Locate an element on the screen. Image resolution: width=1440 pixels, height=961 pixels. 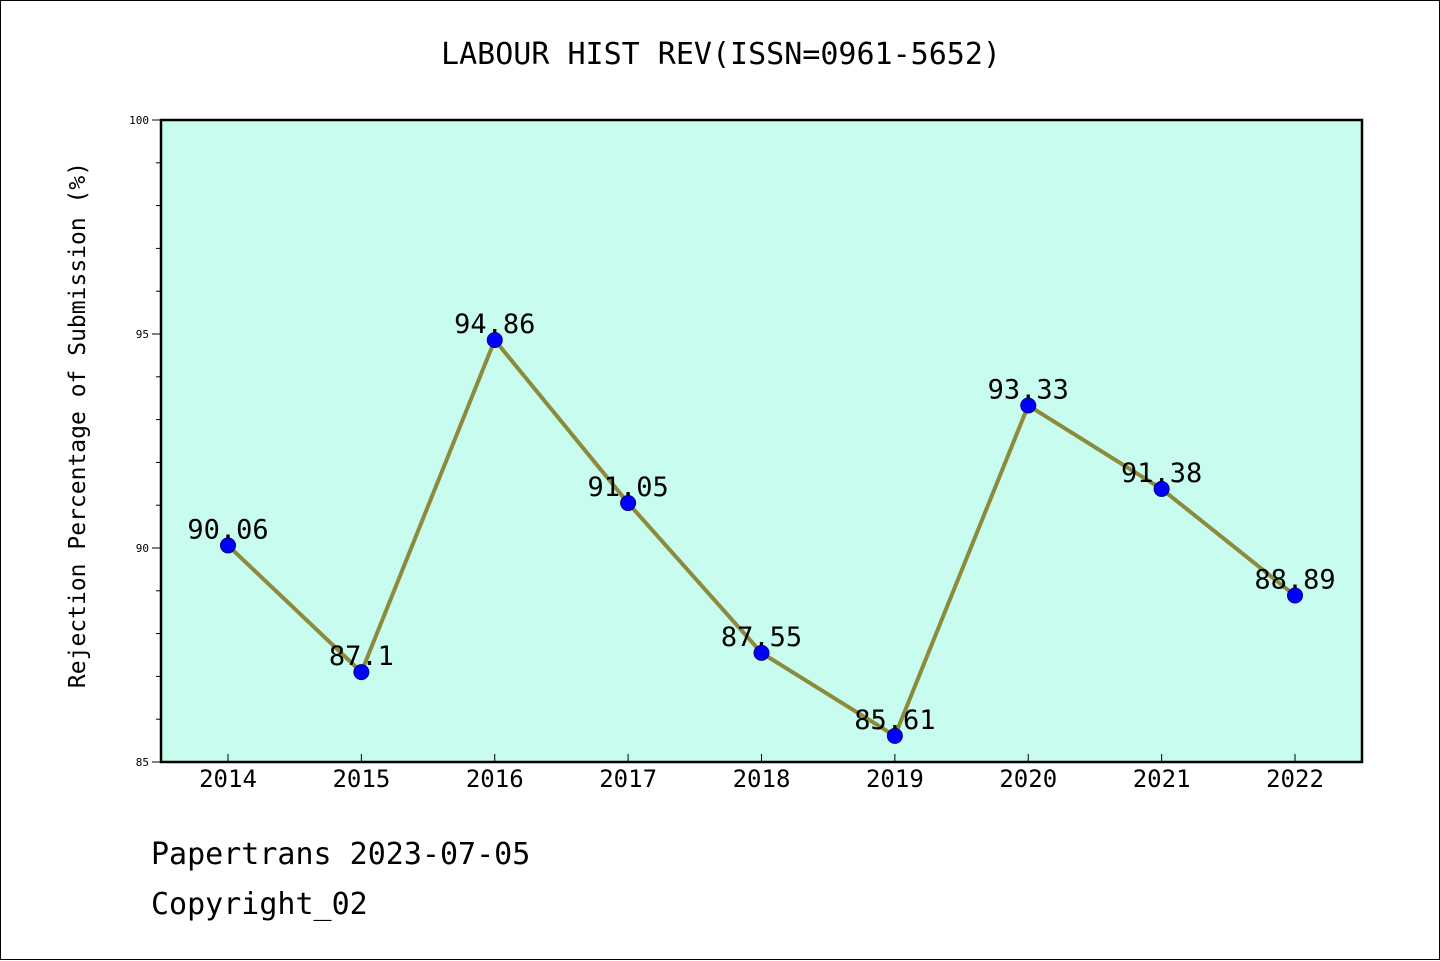
y-tick-label: 95 is located at coordinates (142, 334).